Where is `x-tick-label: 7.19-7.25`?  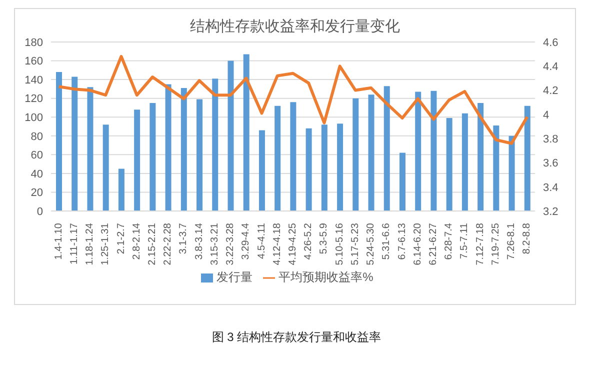 x-tick-label: 7.19-7.25 is located at coordinates (496, 244).